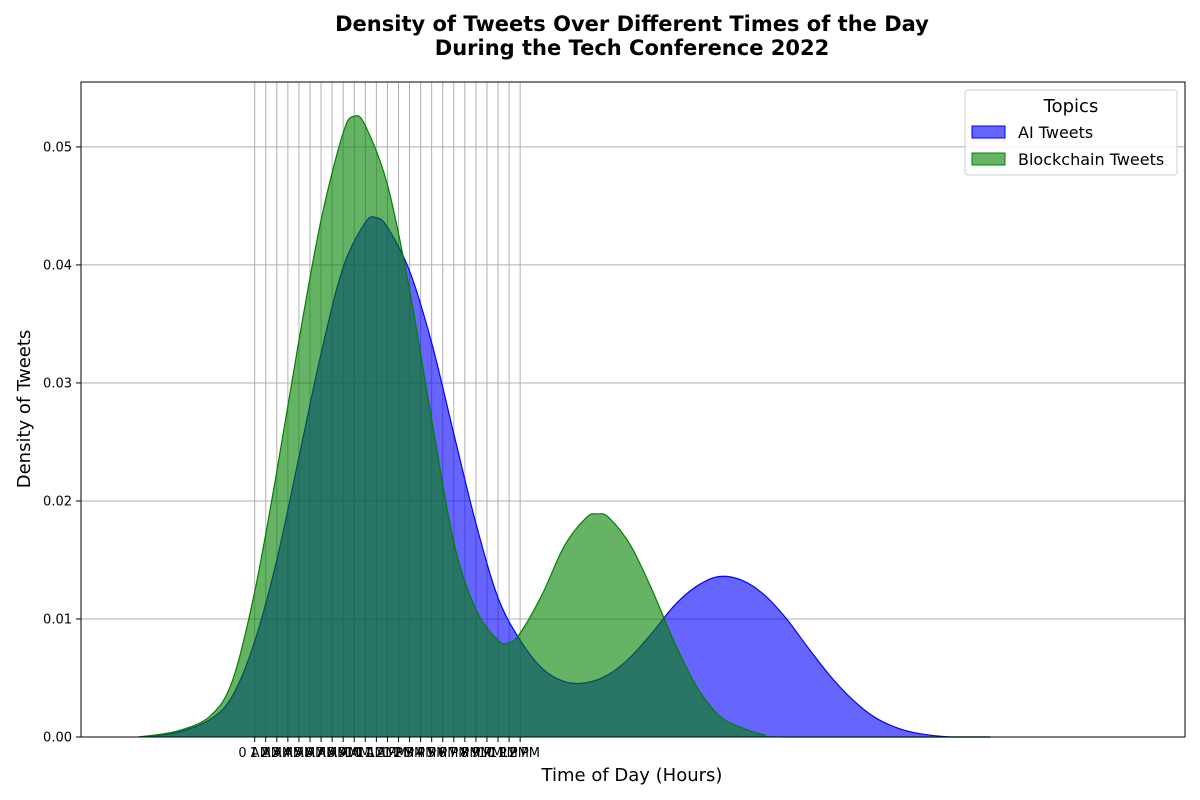  I want to click on y-tick-label: 0.05, so click(57, 147).